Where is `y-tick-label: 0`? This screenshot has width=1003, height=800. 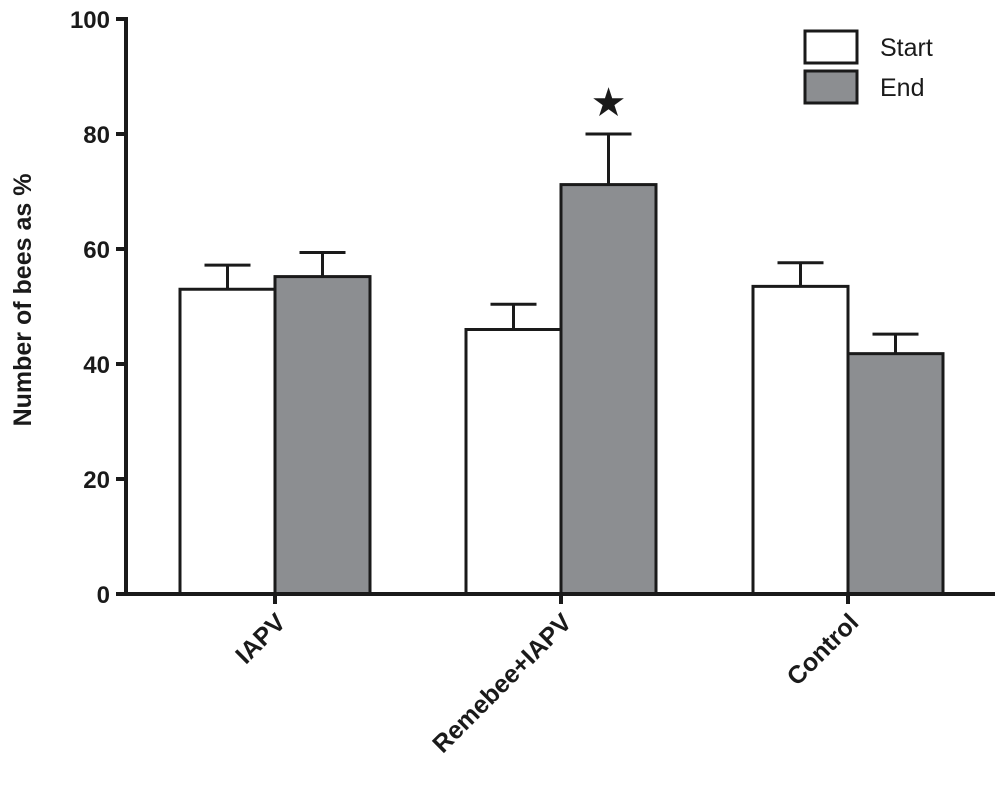
y-tick-label: 0 is located at coordinates (103, 595).